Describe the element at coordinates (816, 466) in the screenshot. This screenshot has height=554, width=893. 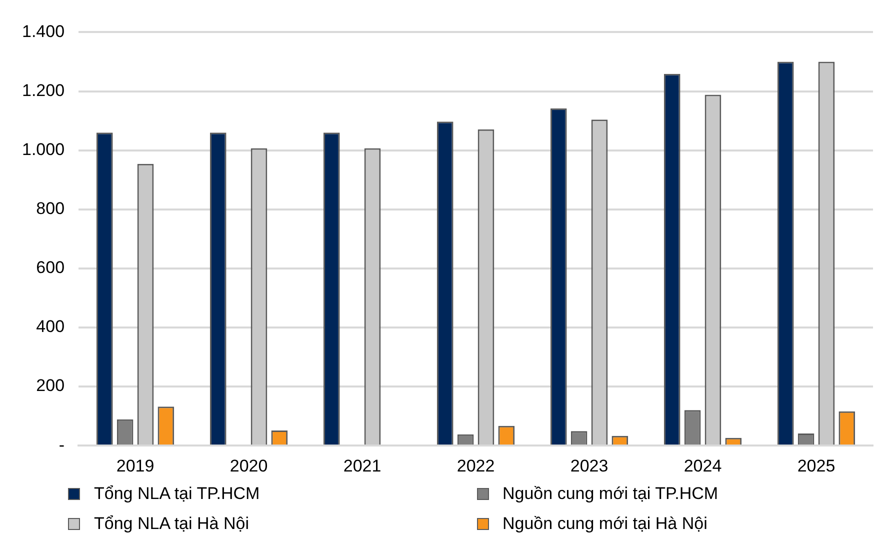
I see `x-tick-label: 2025` at that location.